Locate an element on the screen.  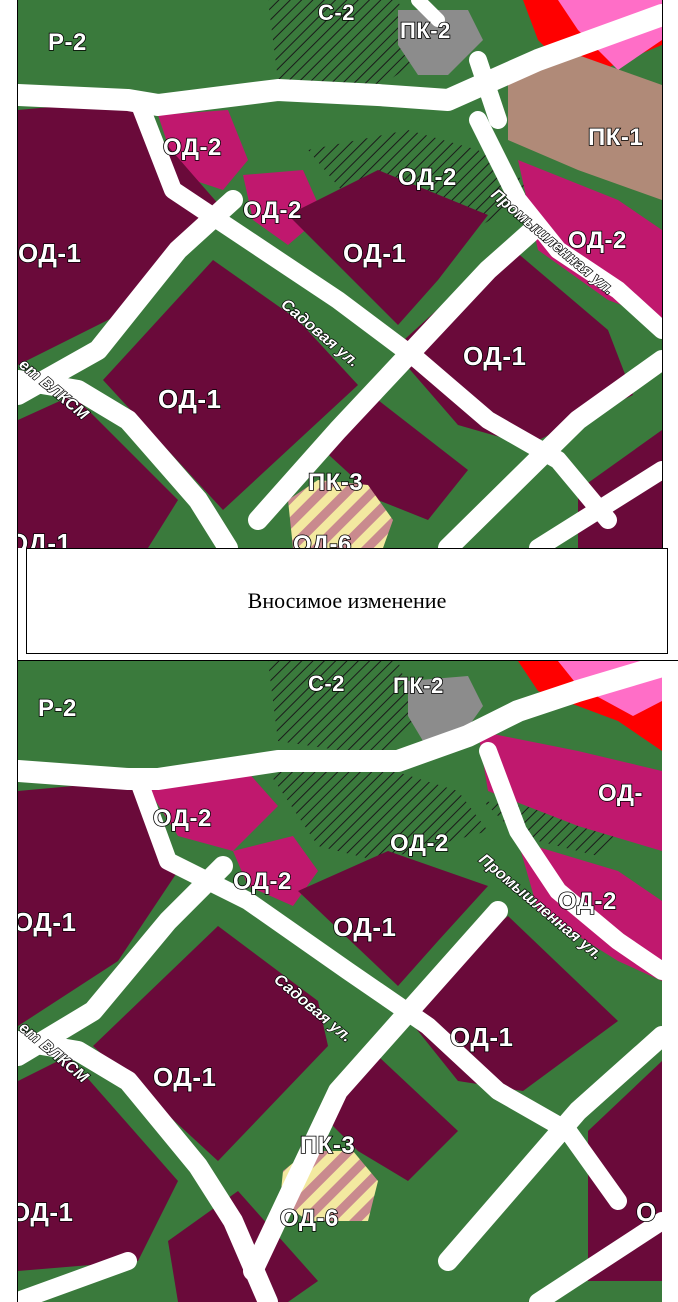
caption-box: Вносимое изменение is located at coordinates (347, 601).